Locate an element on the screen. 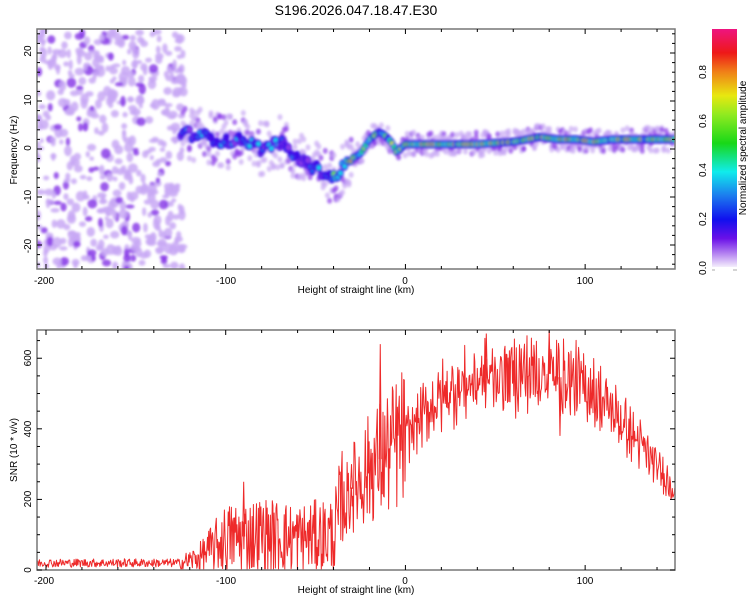 Image resolution: width=750 pixels, height=600 pixels. spectrogram-ridge-blob is located at coordinates (189, 129).